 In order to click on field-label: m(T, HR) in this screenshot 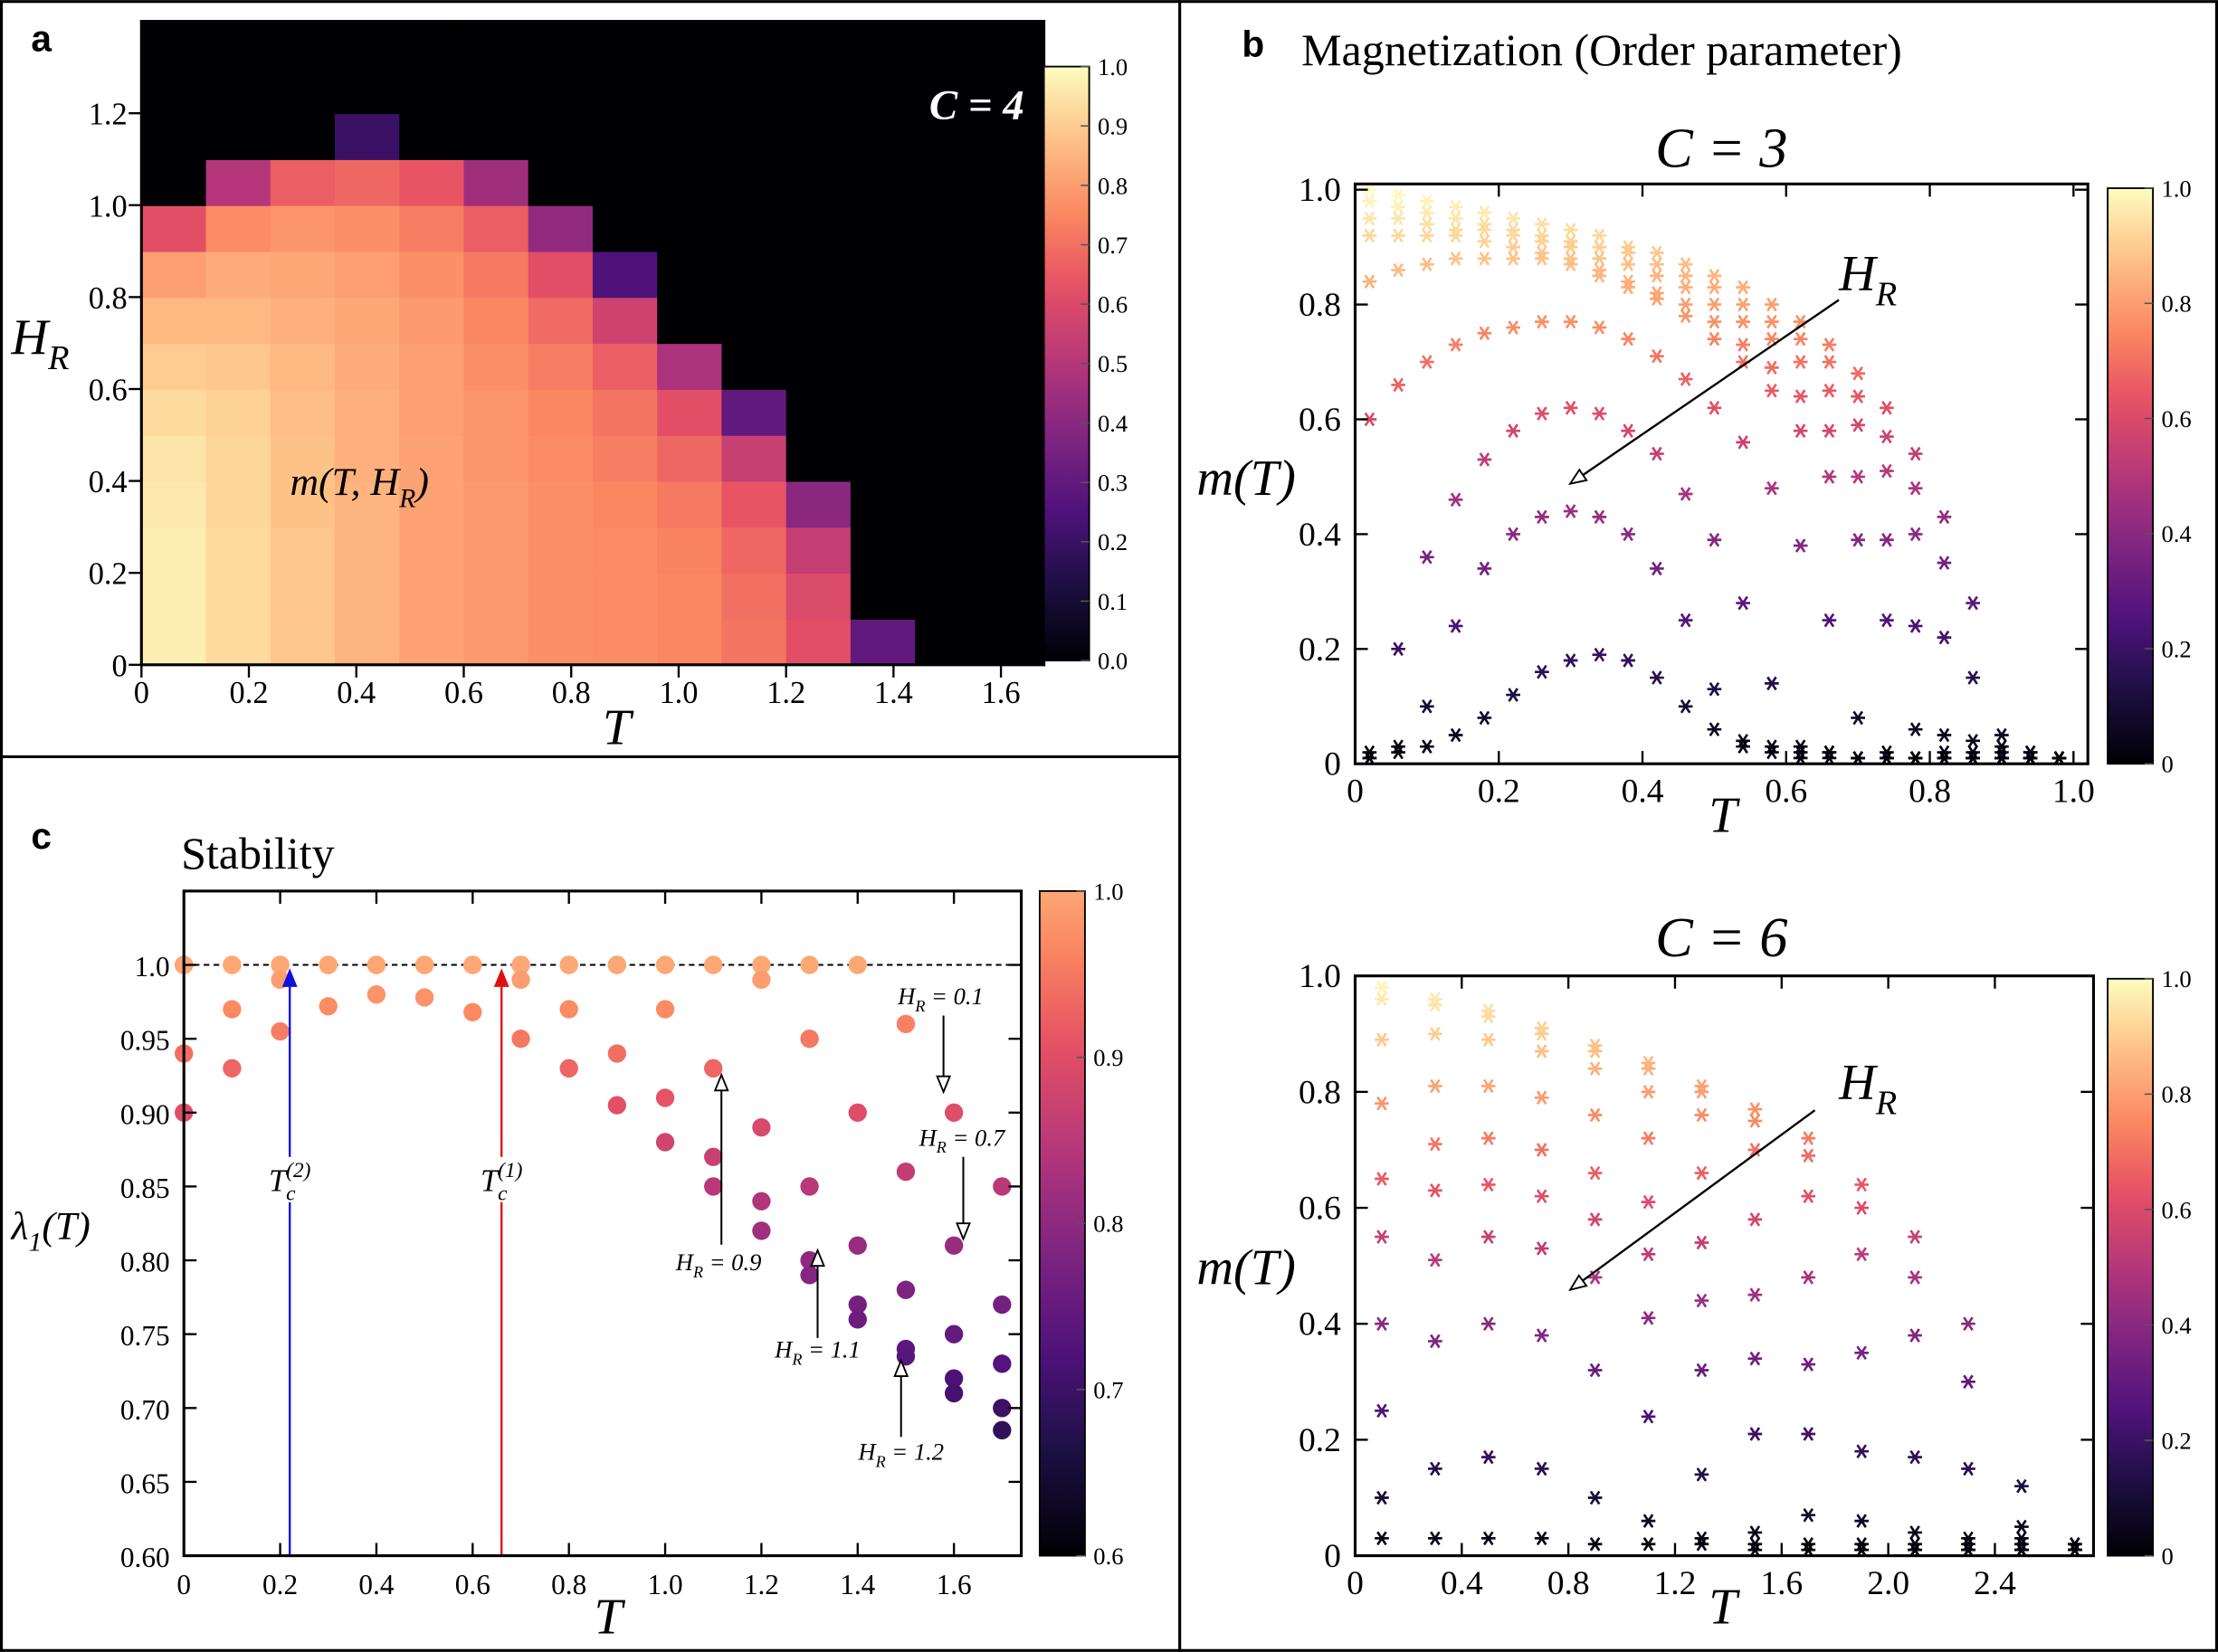, I will do `click(359, 486)`.